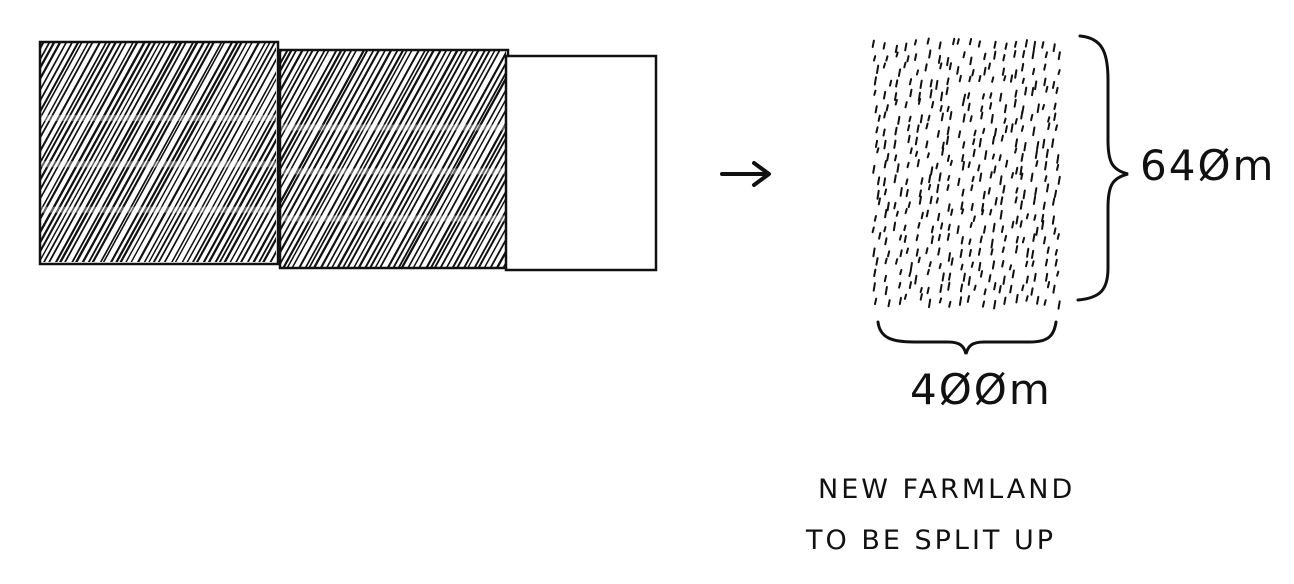 The image size is (1294, 584). Describe the element at coordinates (966, 173) in the screenshot. I see `dotted-field` at that location.